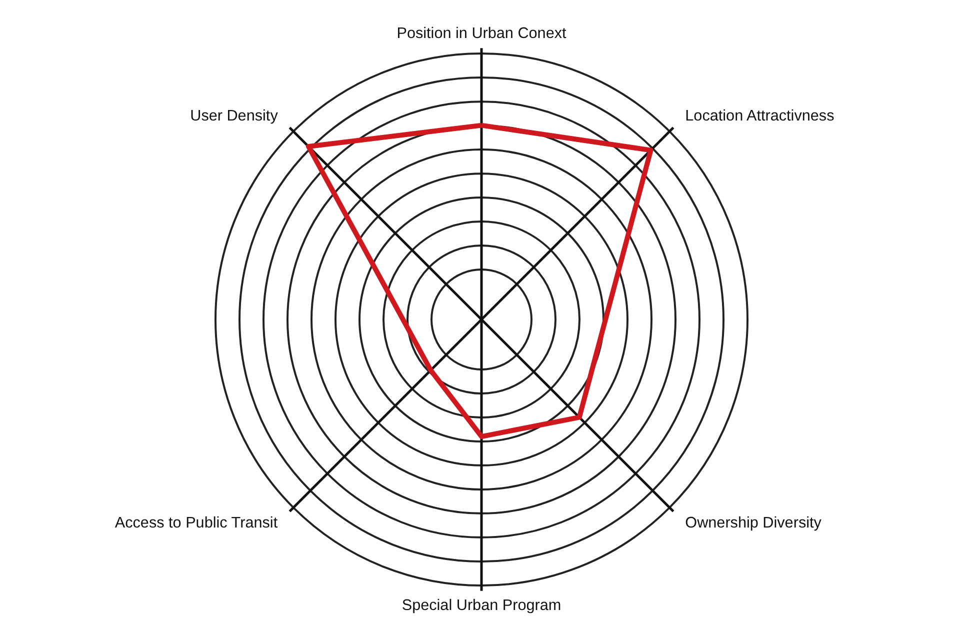  What do you see at coordinates (234, 115) in the screenshot?
I see `spoke-label: User Density` at bounding box center [234, 115].